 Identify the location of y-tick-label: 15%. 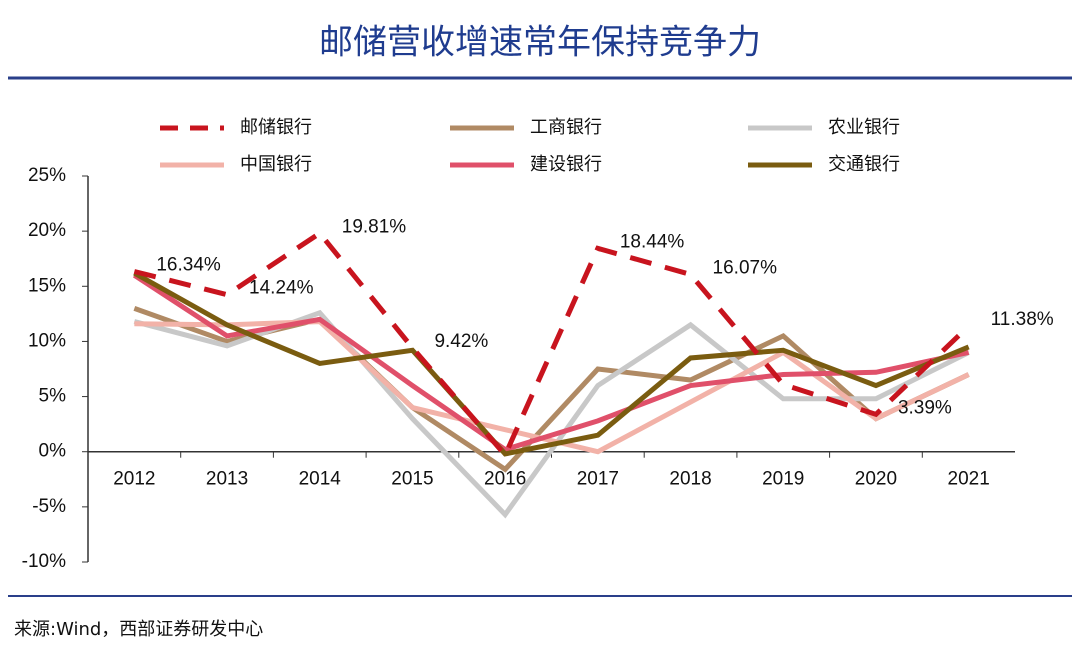
(47, 285).